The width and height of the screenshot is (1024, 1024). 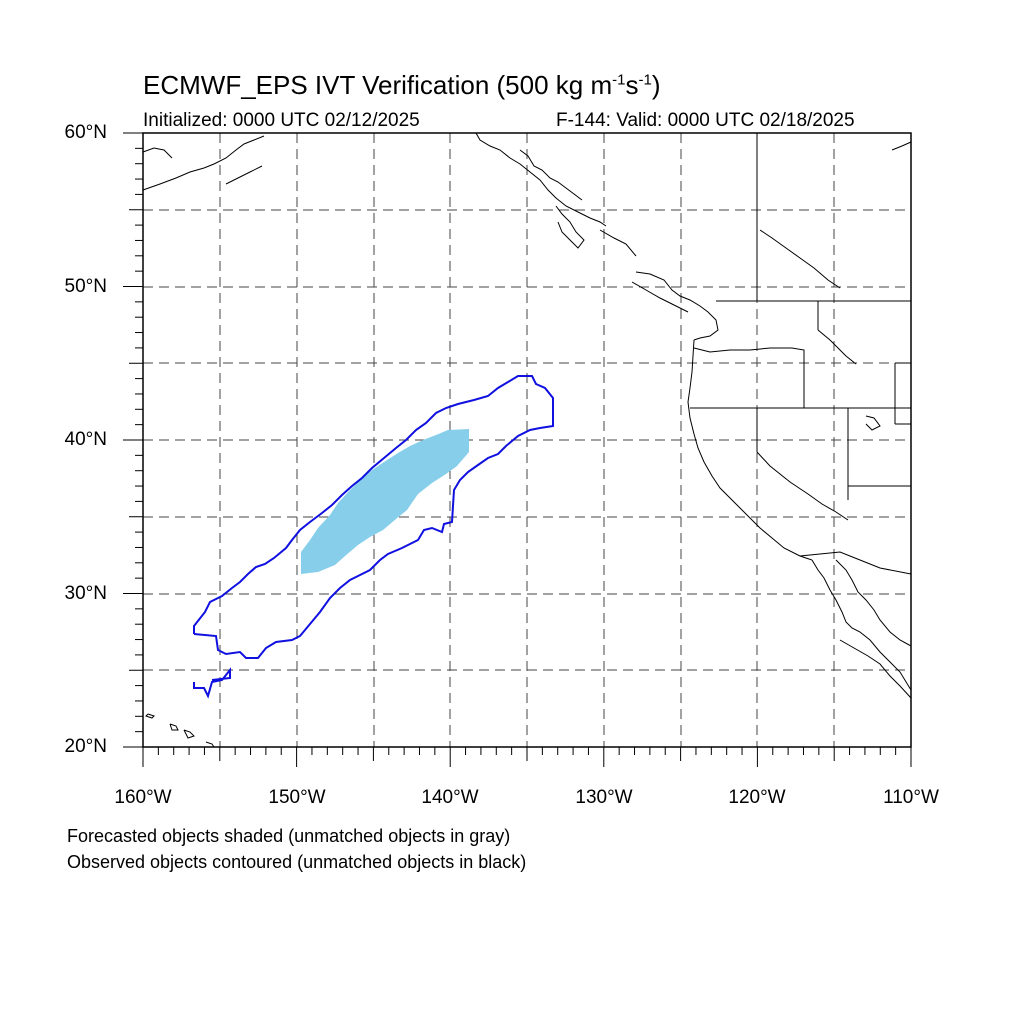 I want to click on lat-label-50n: 50°N, so click(x=85, y=286).